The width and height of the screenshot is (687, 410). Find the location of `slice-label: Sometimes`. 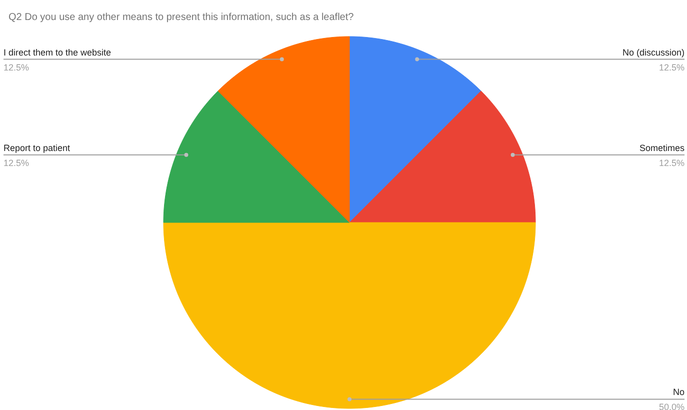

slice-label: Sometimes is located at coordinates (662, 147).